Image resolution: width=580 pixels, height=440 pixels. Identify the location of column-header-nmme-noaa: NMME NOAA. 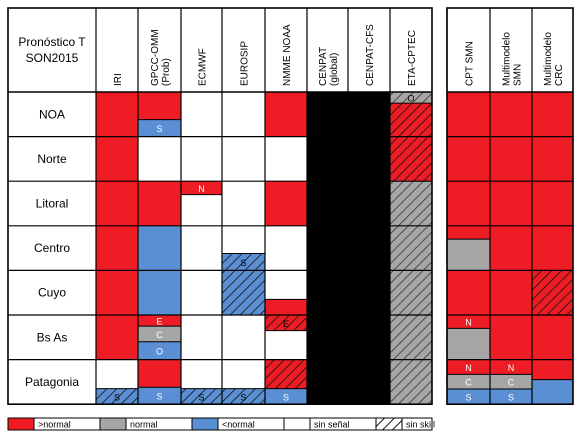
(287, 55).